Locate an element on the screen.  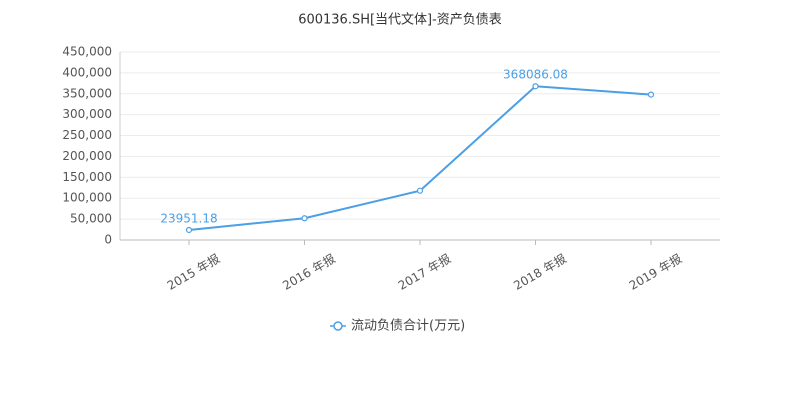
y-tick-label: 150,000 is located at coordinates (87, 177).